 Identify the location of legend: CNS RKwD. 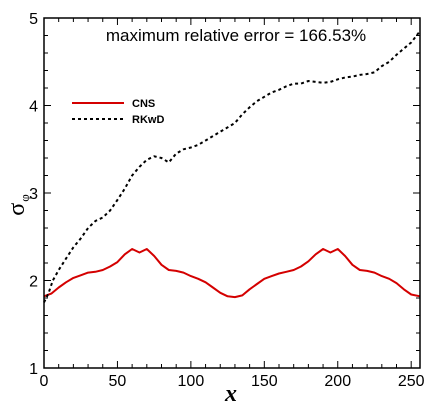
(118, 112).